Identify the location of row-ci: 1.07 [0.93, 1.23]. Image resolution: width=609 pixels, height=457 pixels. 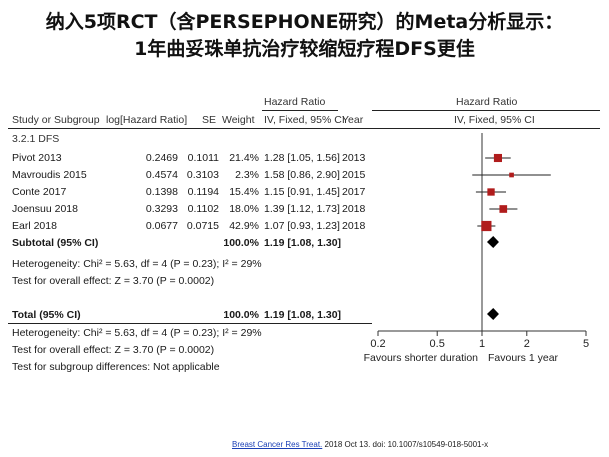
(302, 226).